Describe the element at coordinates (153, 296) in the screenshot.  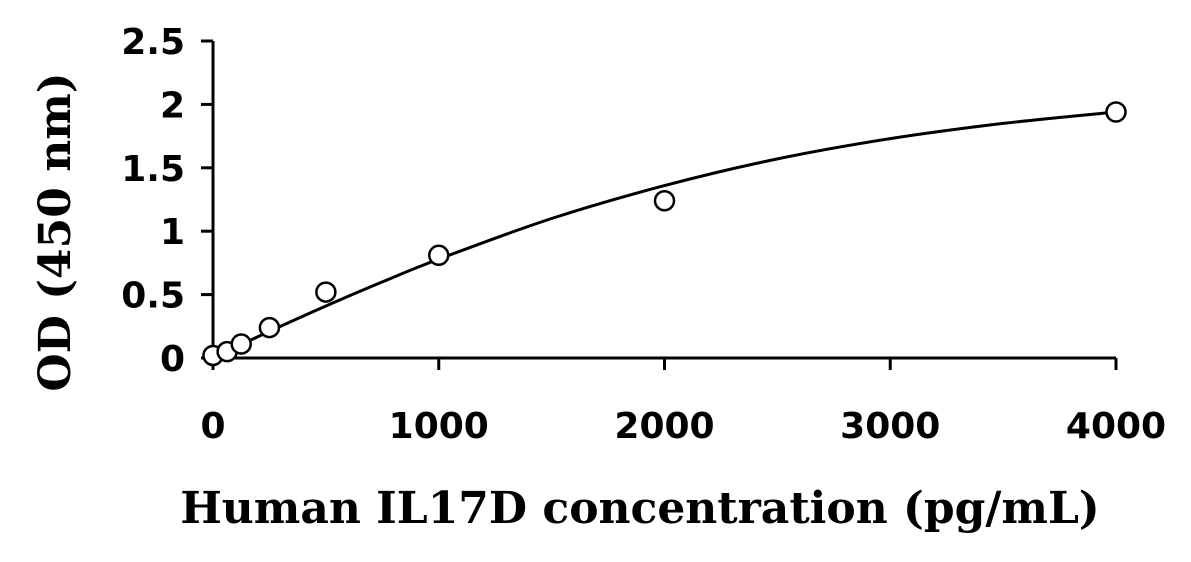
I see `y-tick-label: 0.5` at that location.